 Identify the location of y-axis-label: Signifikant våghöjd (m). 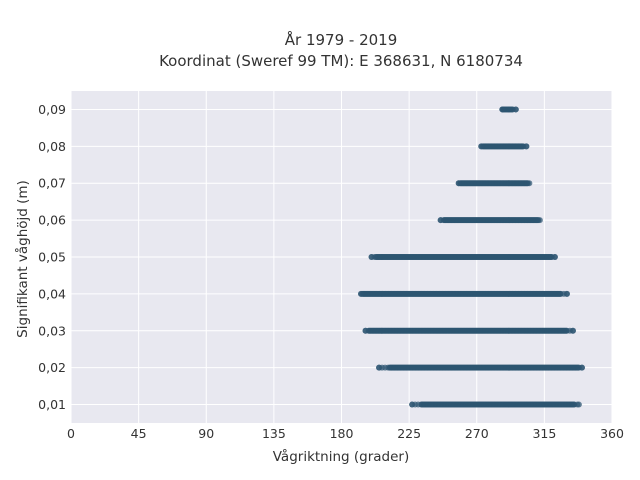
(22, 259).